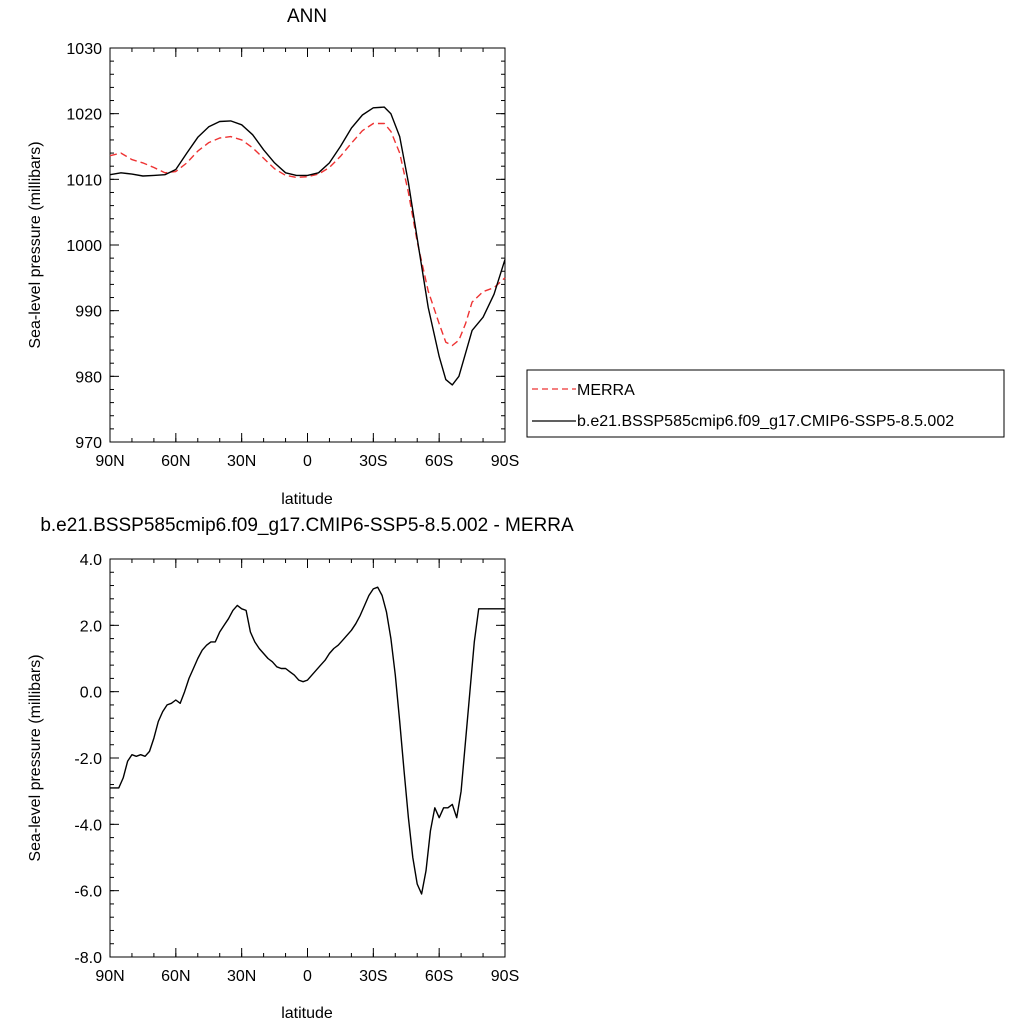 The image size is (1024, 1024). Describe the element at coordinates (307, 16) in the screenshot. I see `panel-title: ANN` at that location.